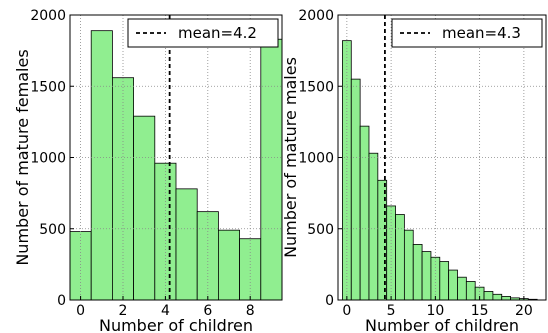  I want to click on x-tick-label: 2, so click(123, 311).